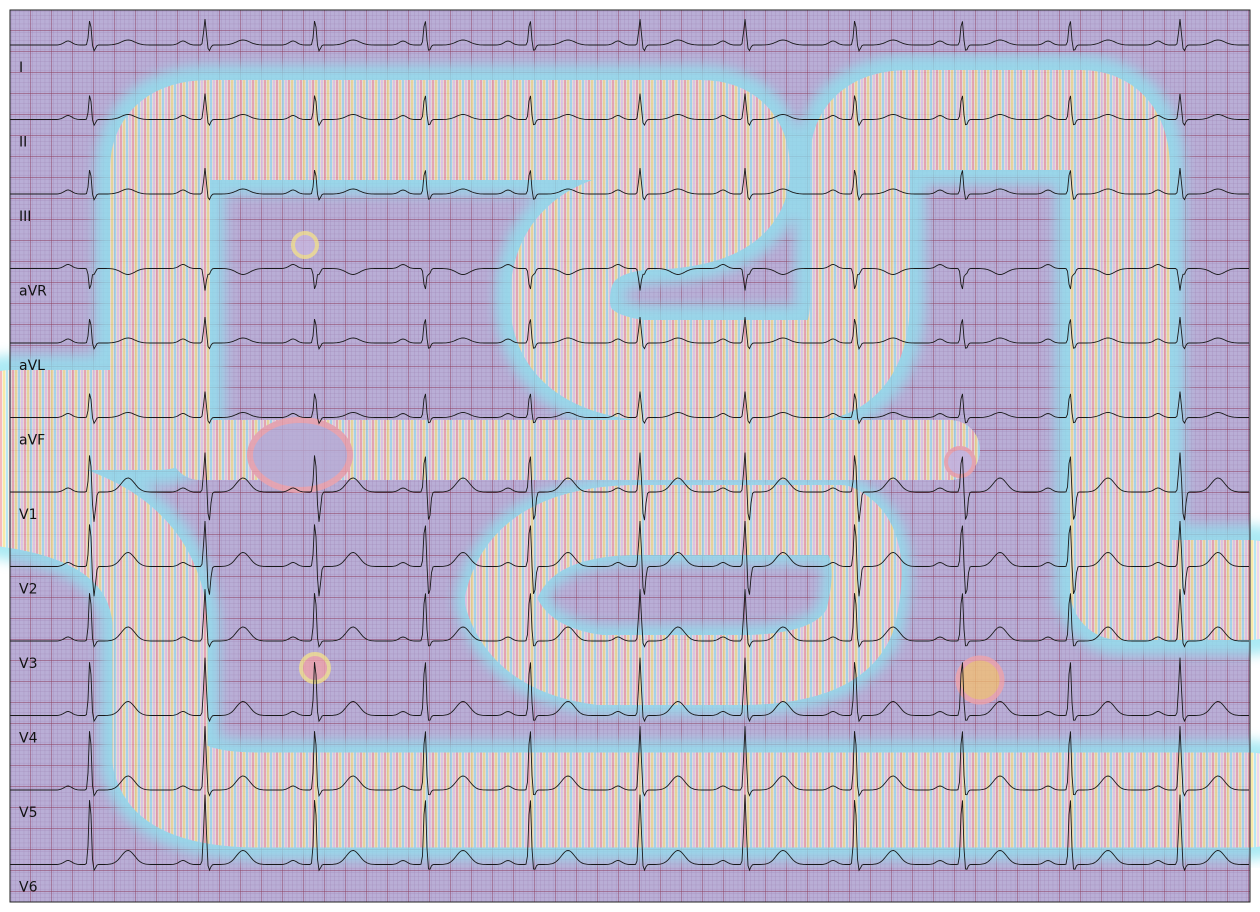  Describe the element at coordinates (28, 515) in the screenshot. I see `lead-label: V1` at that location.